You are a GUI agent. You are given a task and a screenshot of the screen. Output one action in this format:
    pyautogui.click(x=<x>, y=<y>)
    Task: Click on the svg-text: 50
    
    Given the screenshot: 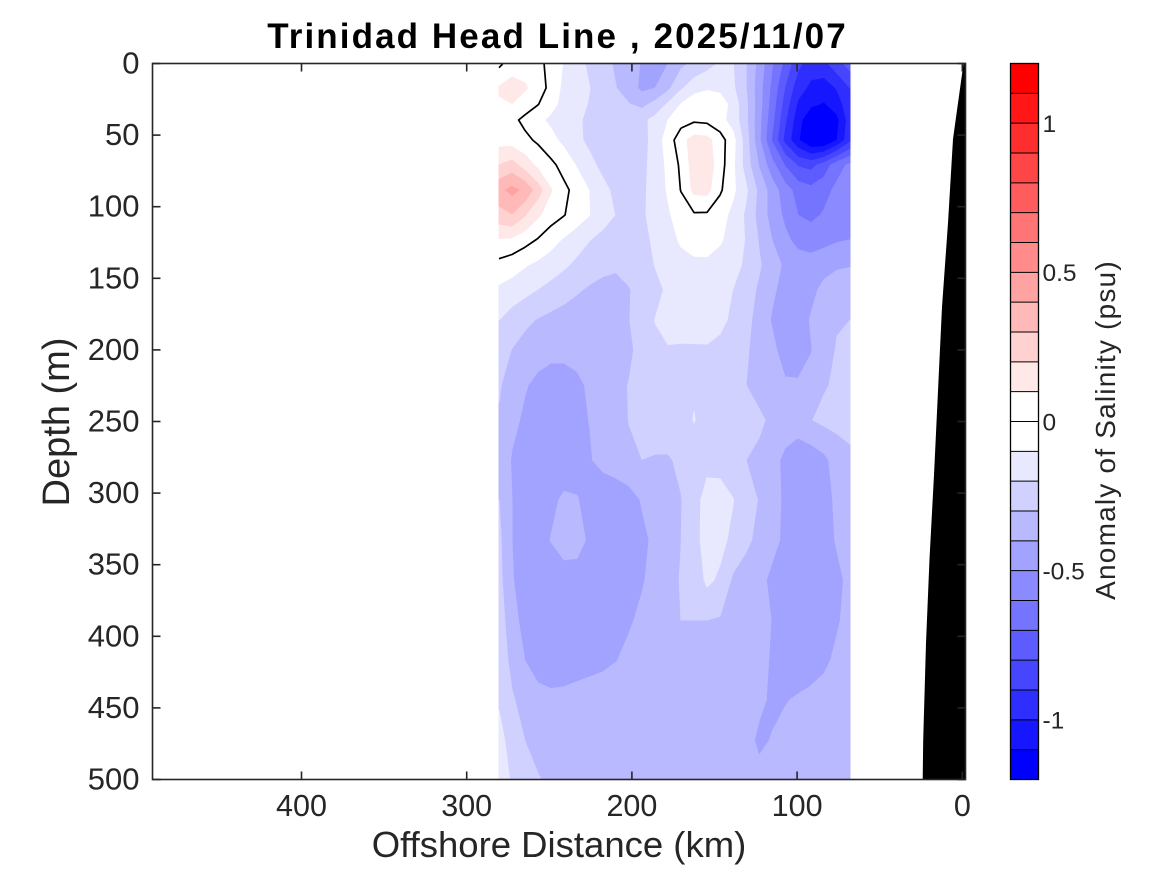 What is the action you would take?
    pyautogui.click(x=122, y=134)
    